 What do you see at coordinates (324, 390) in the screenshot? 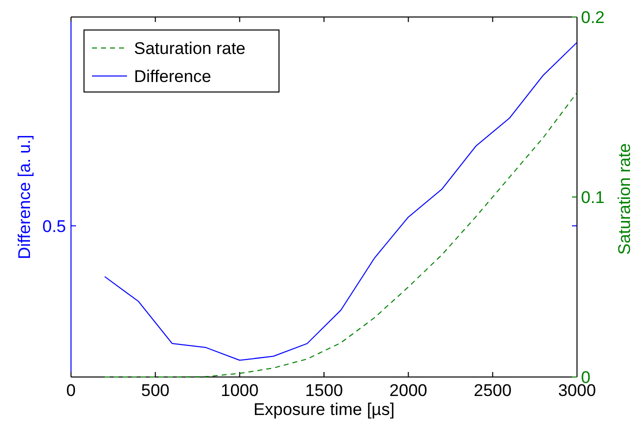
I see `x-tick-label: 1500` at bounding box center [324, 390].